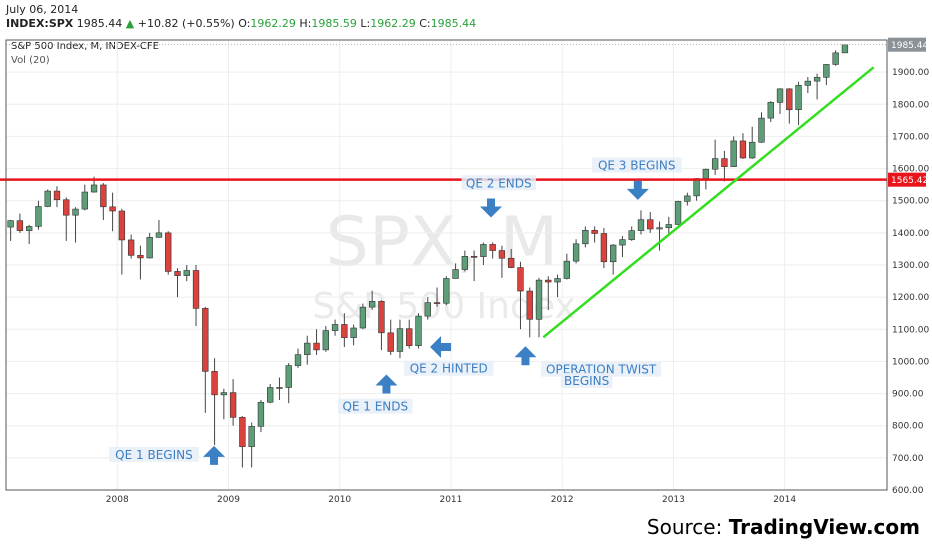 The image size is (932, 550). What do you see at coordinates (99, 23) in the screenshot?
I see `last-price-text: 1985.44` at bounding box center [99, 23].